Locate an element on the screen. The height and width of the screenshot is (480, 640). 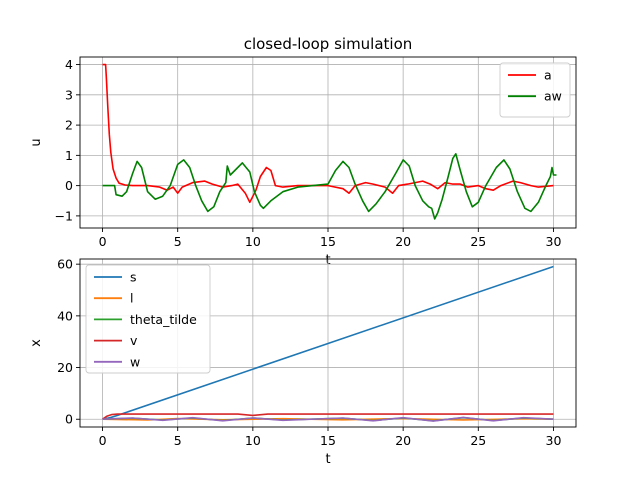
y-tick-label: −1 is located at coordinates (64, 215).